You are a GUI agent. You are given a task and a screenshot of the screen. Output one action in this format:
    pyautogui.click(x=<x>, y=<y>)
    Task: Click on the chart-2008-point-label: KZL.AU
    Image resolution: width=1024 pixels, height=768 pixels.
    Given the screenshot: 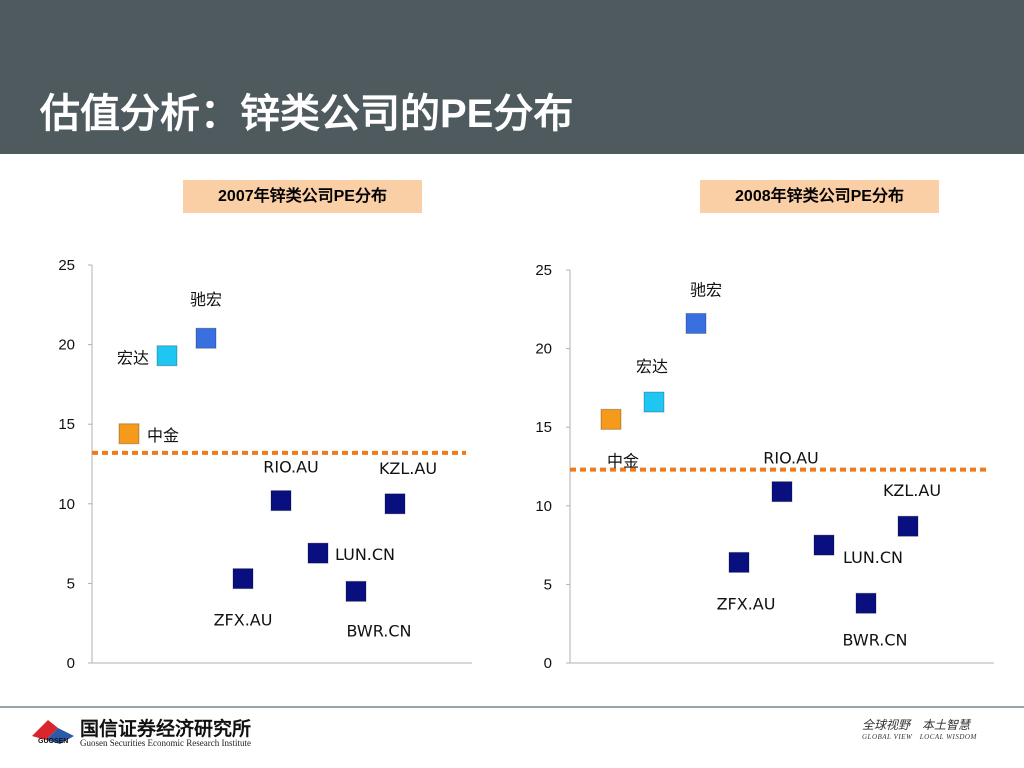 What is the action you would take?
    pyautogui.click(x=912, y=490)
    